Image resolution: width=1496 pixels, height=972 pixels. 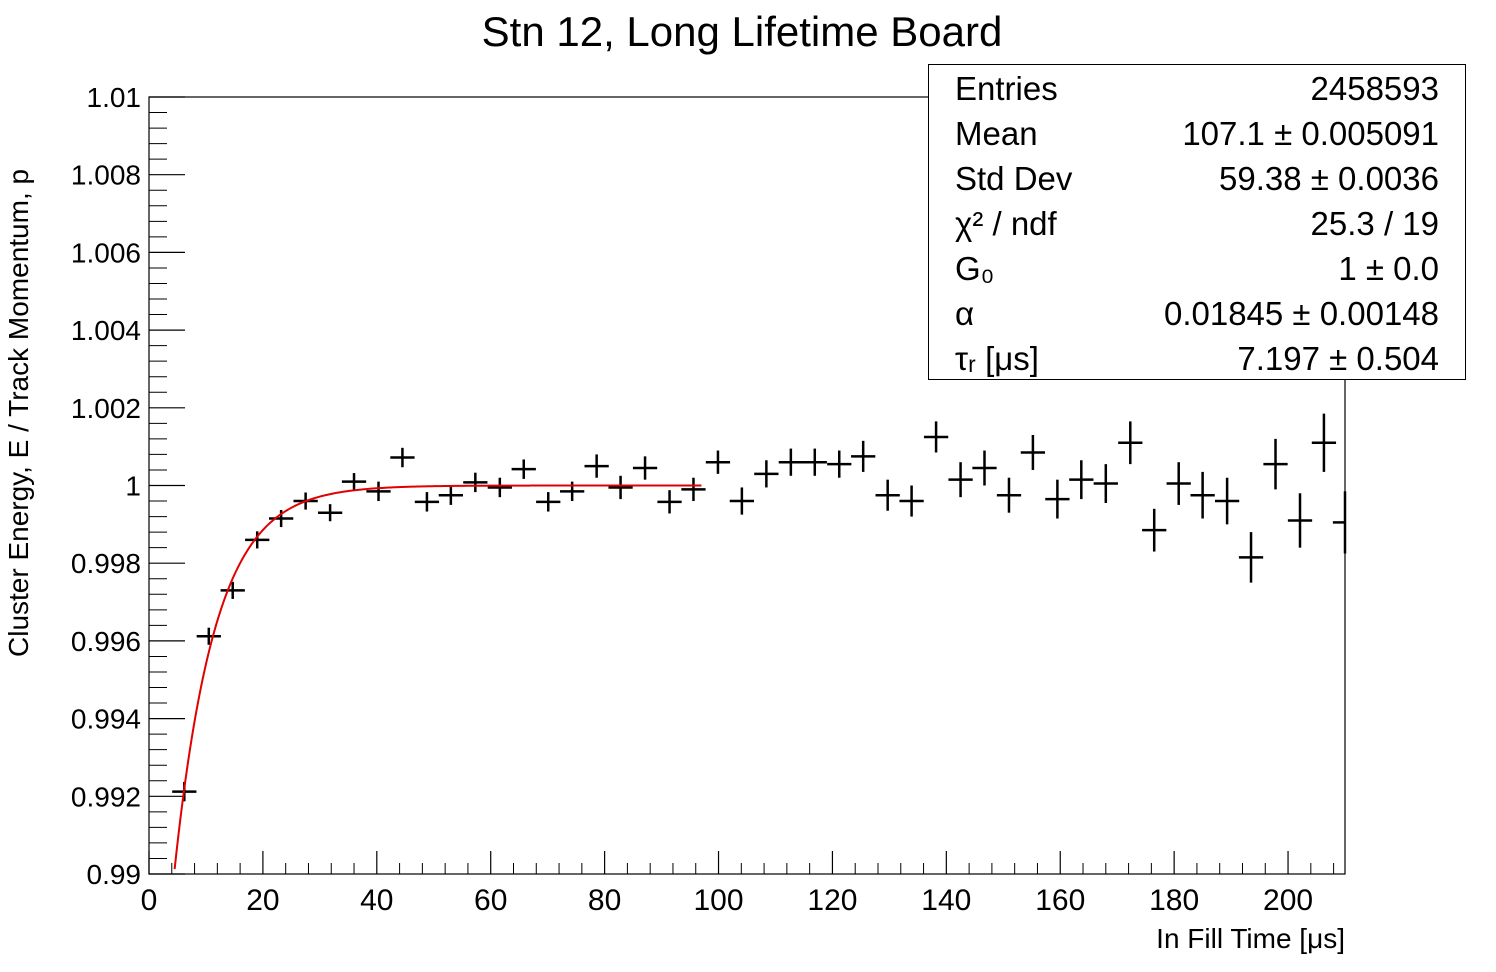 What do you see at coordinates (1060, 900) in the screenshot?
I see `x-tick-label: 160` at bounding box center [1060, 900].